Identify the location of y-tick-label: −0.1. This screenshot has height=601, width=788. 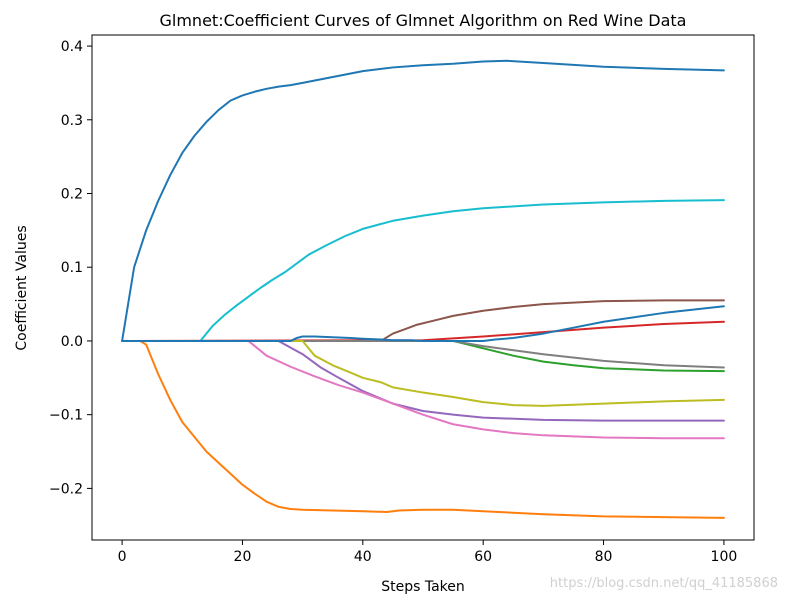
(66, 416).